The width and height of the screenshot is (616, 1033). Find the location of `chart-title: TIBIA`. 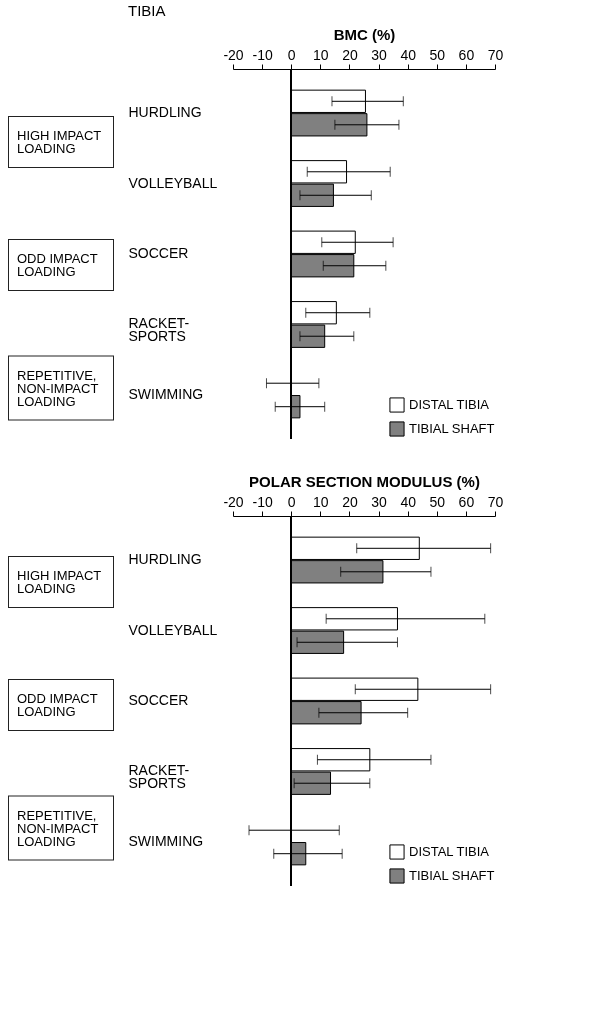

chart-title: TIBIA is located at coordinates (147, 10).